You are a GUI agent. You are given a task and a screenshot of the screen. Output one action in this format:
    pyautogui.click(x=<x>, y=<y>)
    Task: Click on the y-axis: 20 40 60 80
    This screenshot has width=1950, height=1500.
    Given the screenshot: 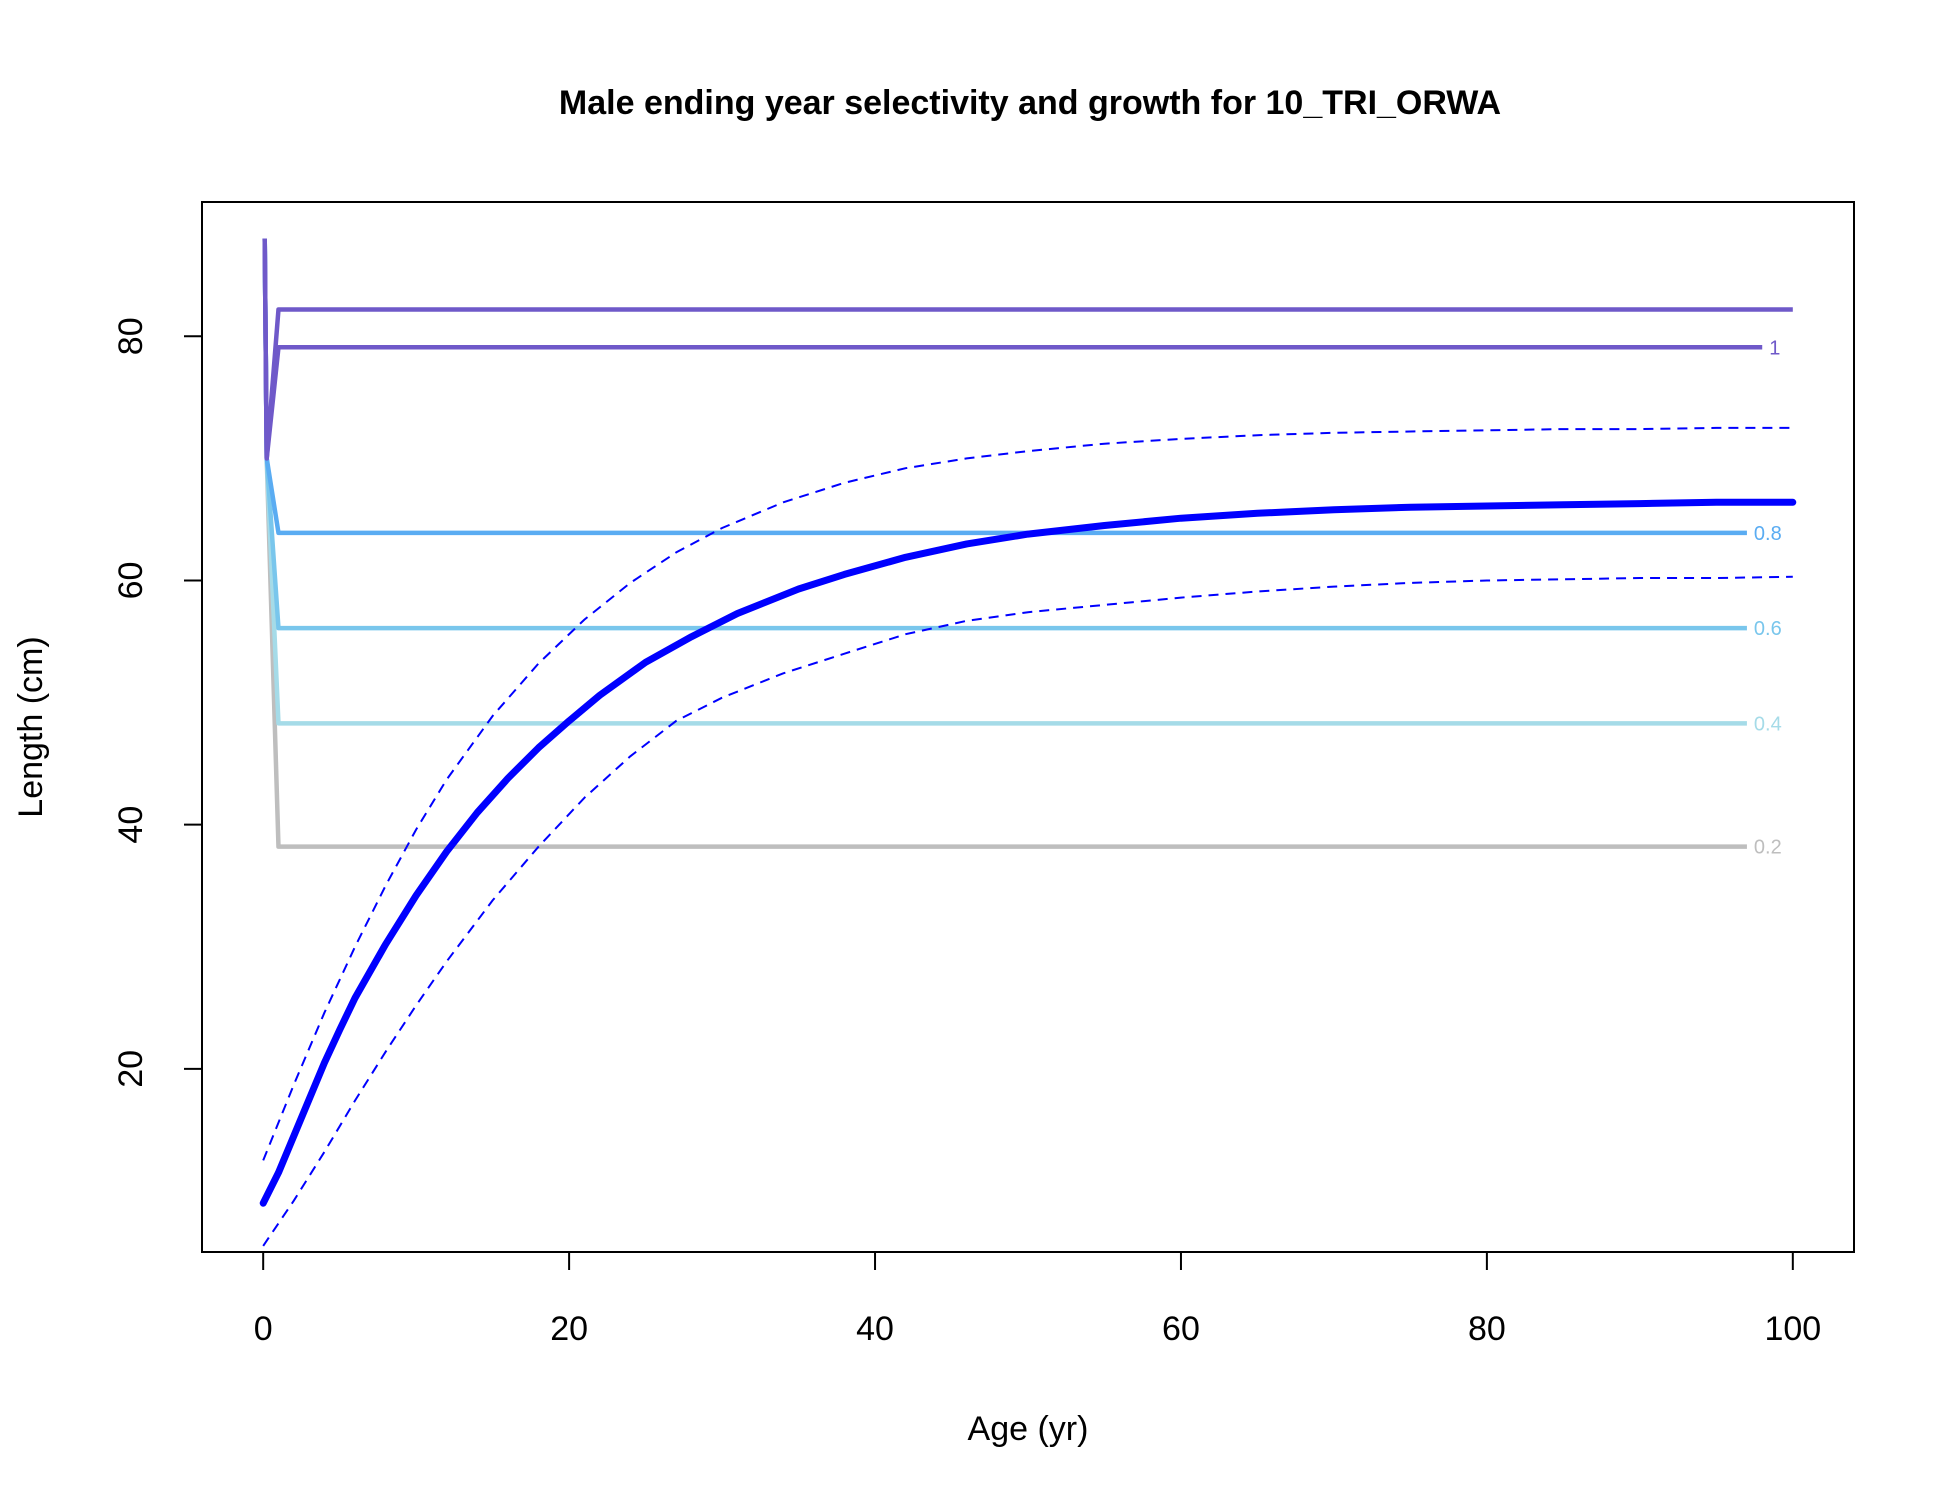 What is the action you would take?
    pyautogui.click(x=157, y=702)
    